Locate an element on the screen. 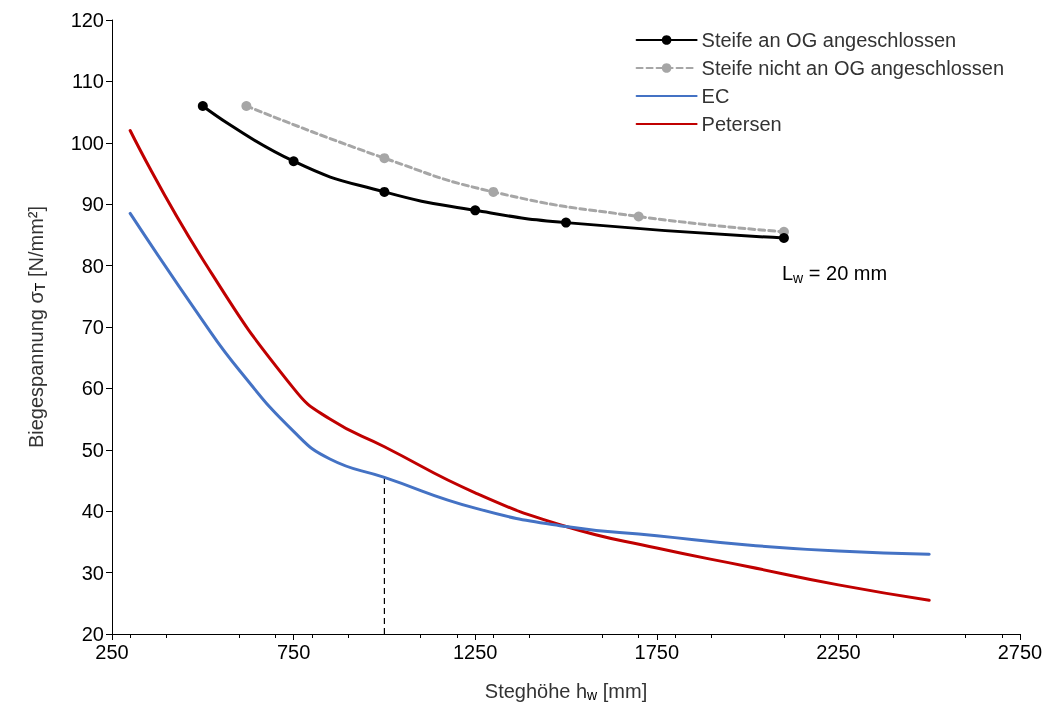 The image size is (1054, 727). y-tick-label: 60 is located at coordinates (92, 388).